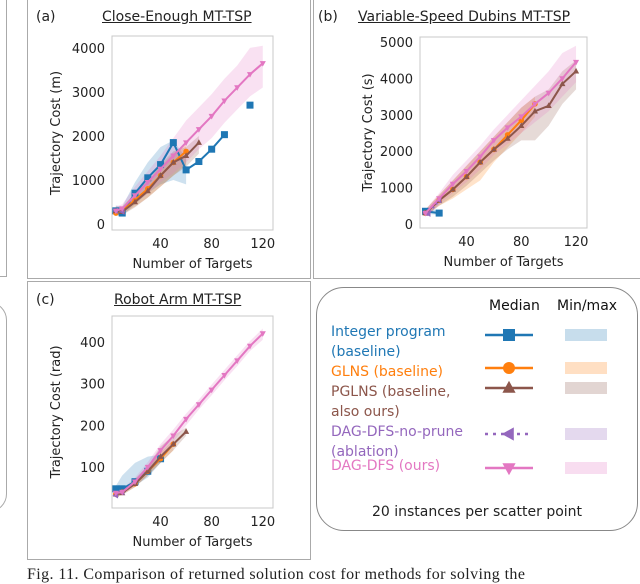 The width and height of the screenshot is (640, 584). Describe the element at coordinates (388, 342) in the screenshot. I see `legend-entry-ip: Integer program (baseline)` at that location.